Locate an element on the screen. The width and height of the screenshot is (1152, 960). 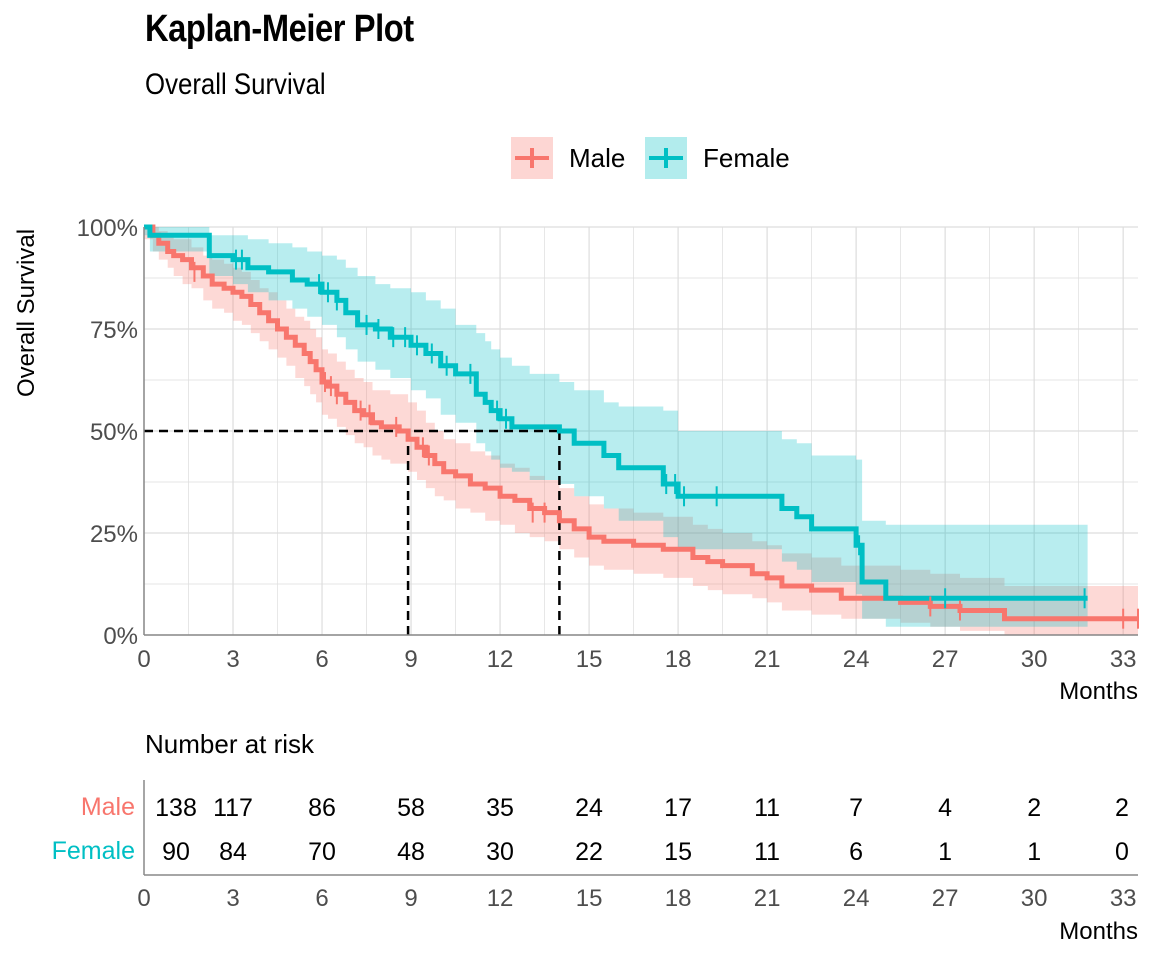
risk-value-female: 6 is located at coordinates (856, 852).